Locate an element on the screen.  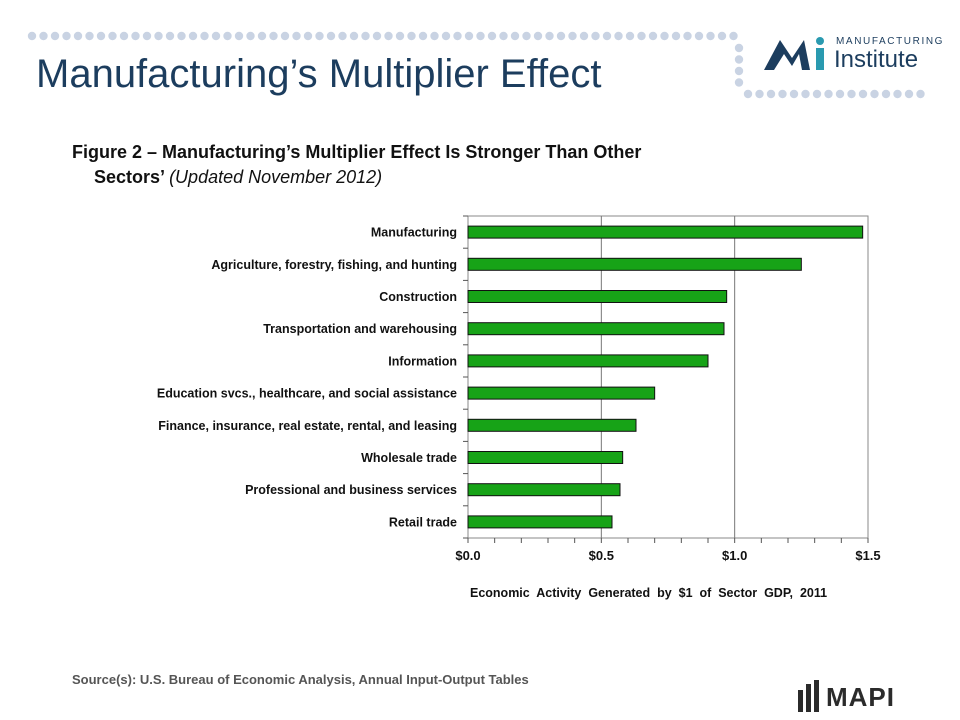
mi-logo-mark-icon is located at coordinates (794, 53).